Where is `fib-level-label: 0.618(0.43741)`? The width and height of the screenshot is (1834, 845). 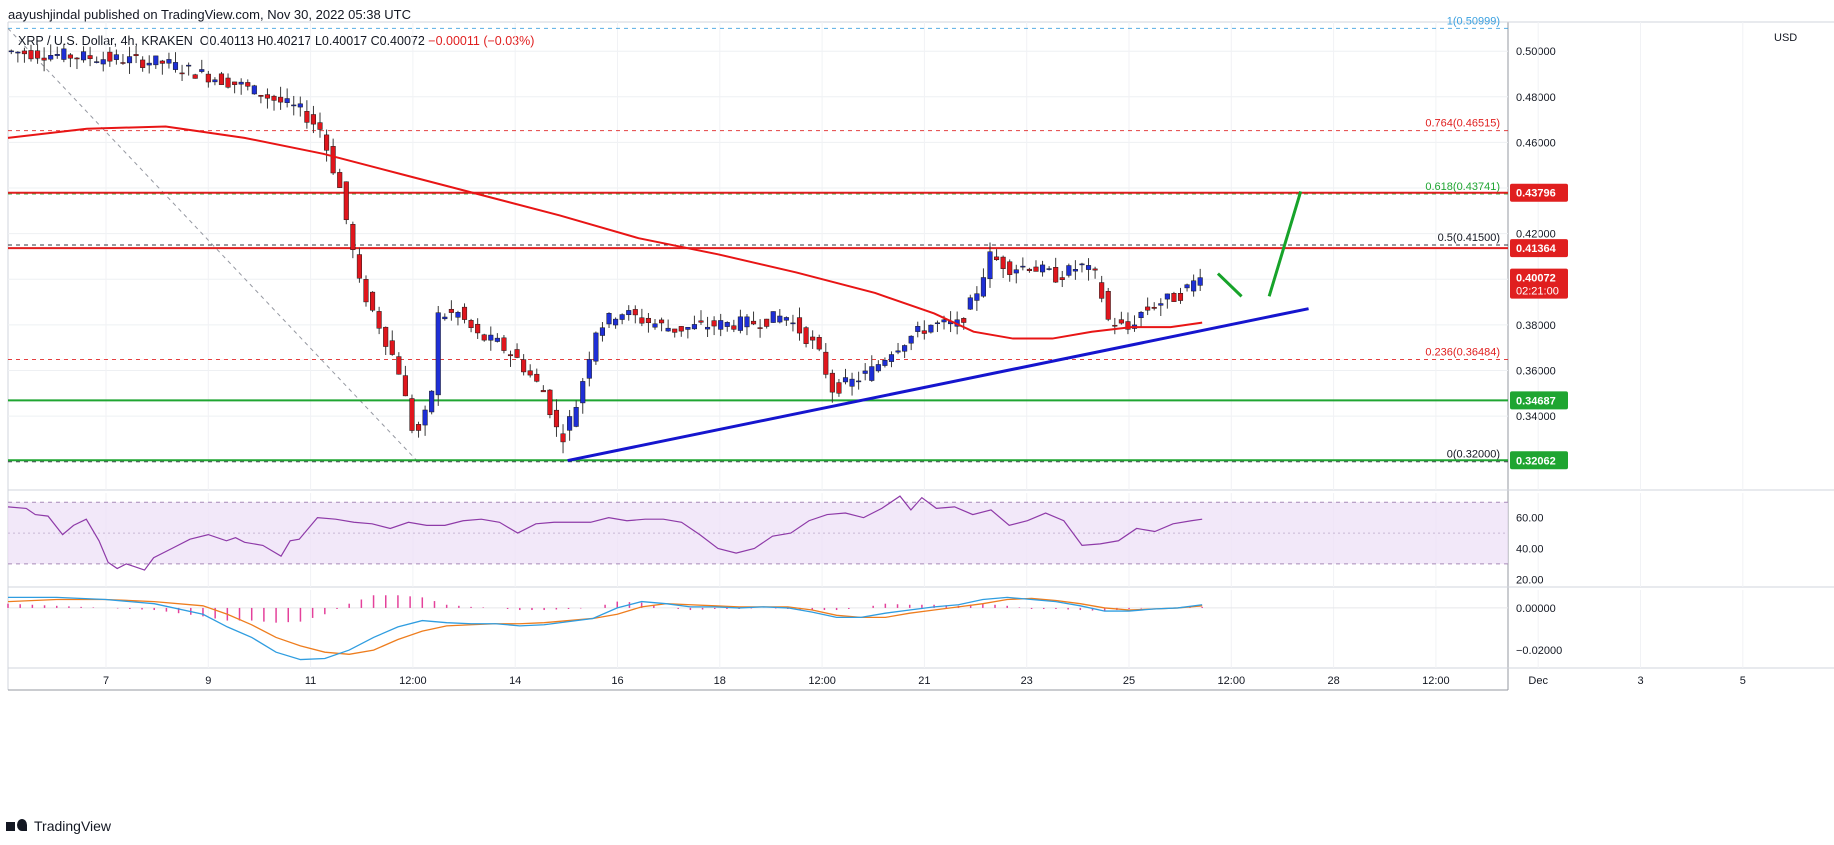 fib-level-label: 0.618(0.43741) is located at coordinates (1462, 187).